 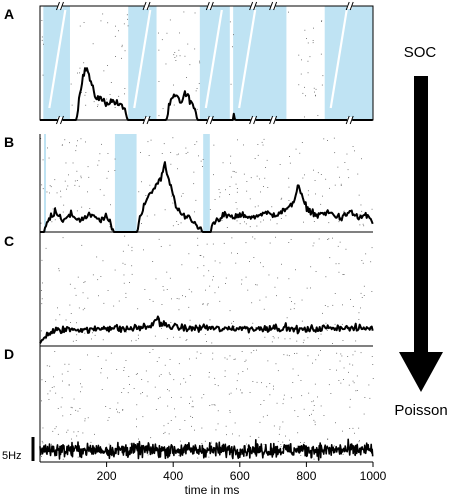 What do you see at coordinates (206, 449) in the screenshot?
I see `rate-curve-d` at bounding box center [206, 449].